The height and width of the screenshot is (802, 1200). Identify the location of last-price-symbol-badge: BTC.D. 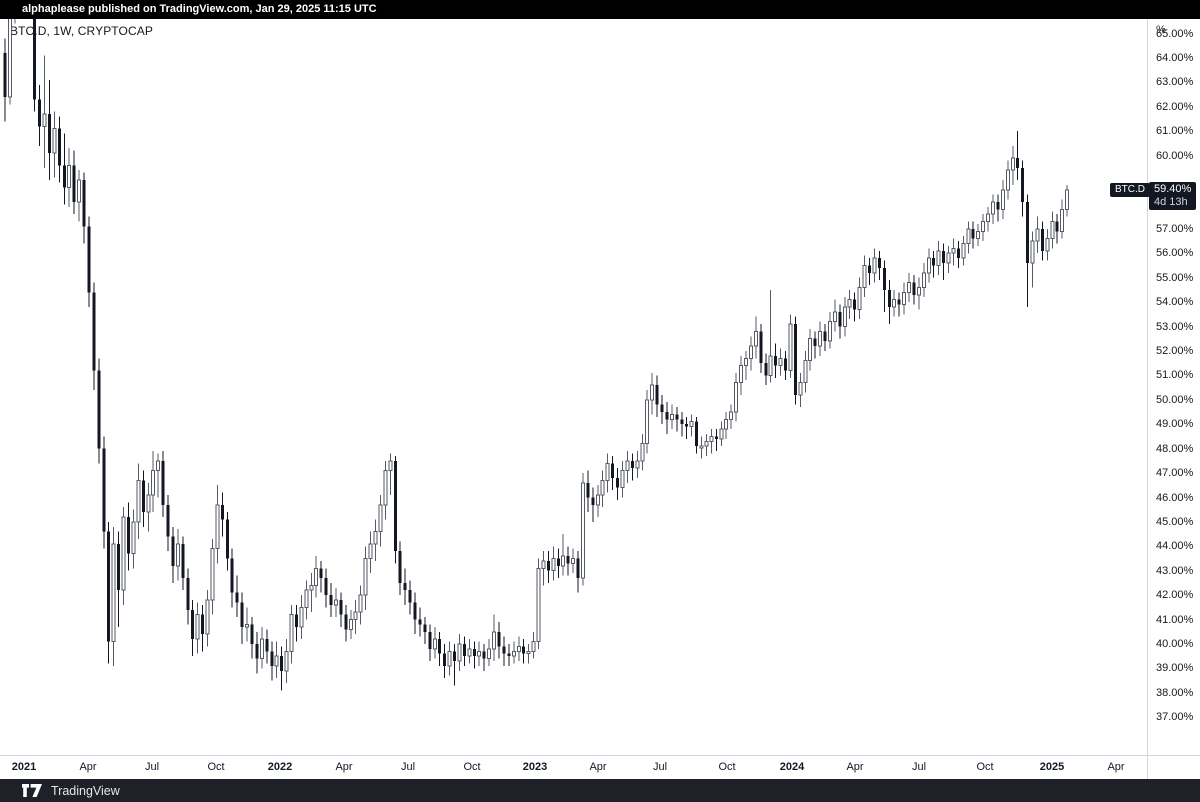
(1130, 190).